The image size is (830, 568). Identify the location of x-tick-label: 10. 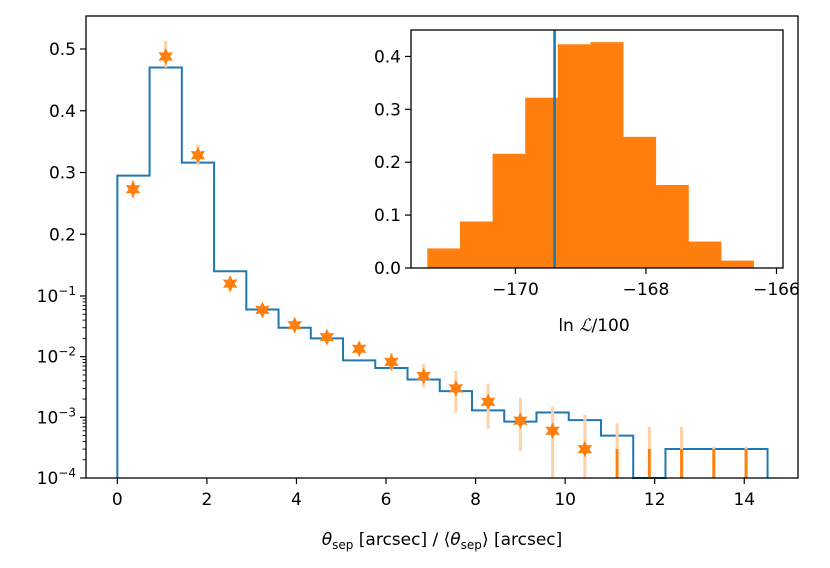
(565, 500).